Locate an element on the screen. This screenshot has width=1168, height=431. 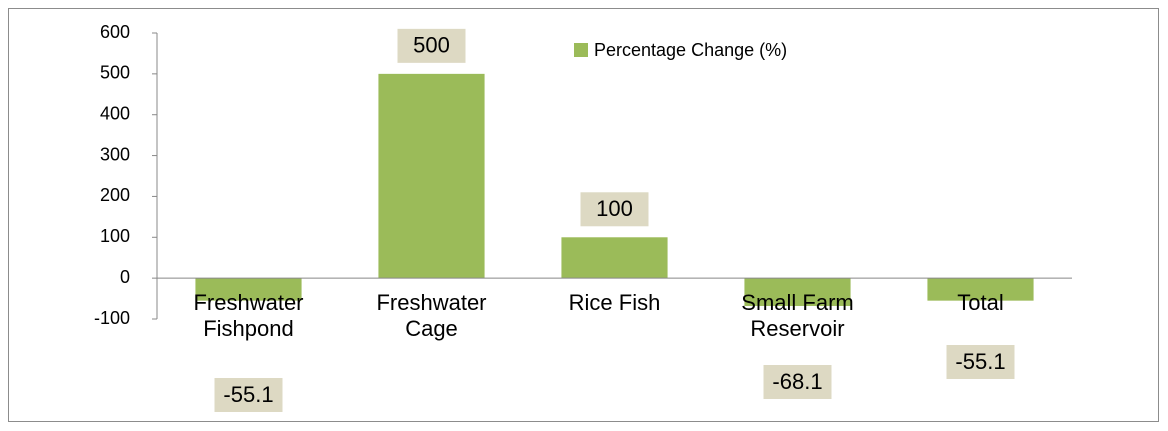
y-tick-label: 500 is located at coordinates (115, 73).